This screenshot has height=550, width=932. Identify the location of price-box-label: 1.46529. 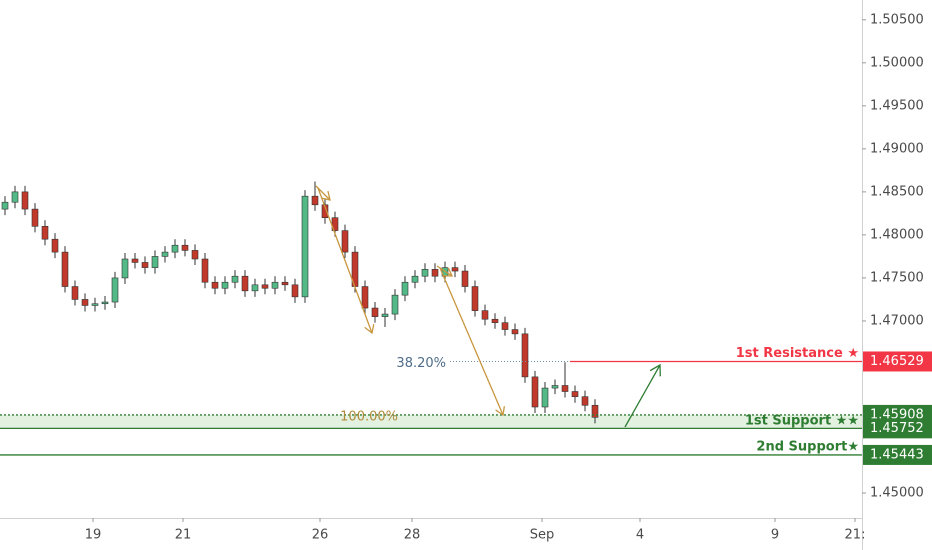
(897, 361).